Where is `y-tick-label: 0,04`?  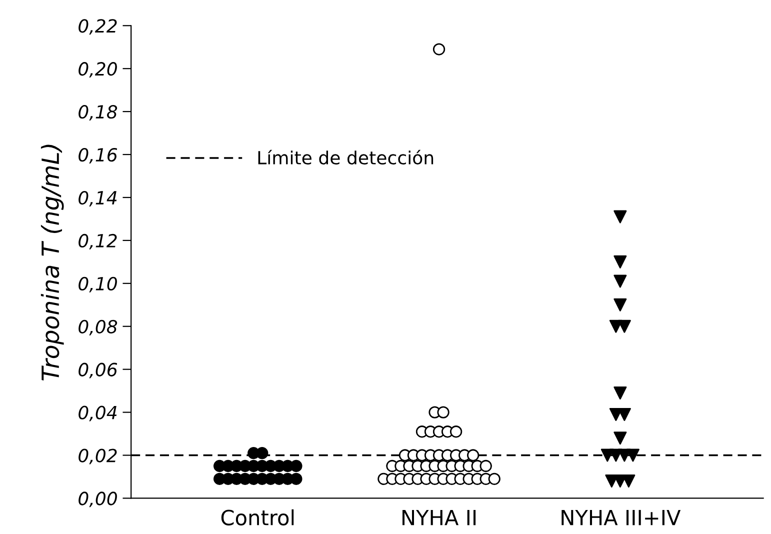
y-tick-label: 0,04 is located at coordinates (97, 414).